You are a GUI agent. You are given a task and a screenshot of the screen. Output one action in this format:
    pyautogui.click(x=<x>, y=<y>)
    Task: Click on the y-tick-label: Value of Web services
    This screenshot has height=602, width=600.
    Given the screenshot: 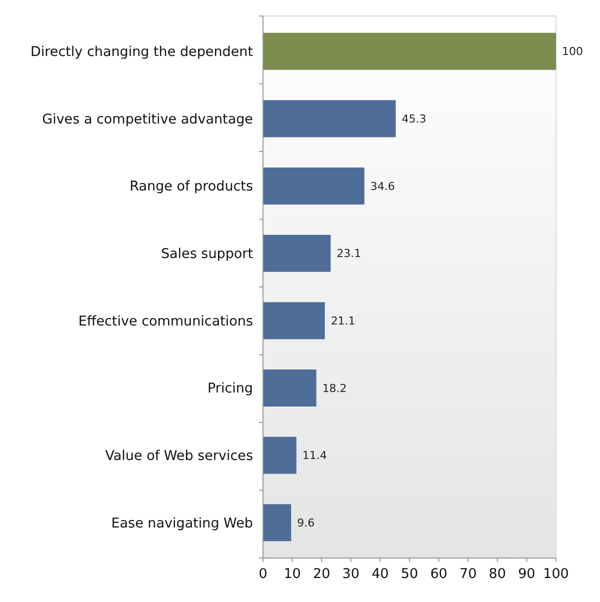 What is the action you would take?
    pyautogui.click(x=179, y=456)
    